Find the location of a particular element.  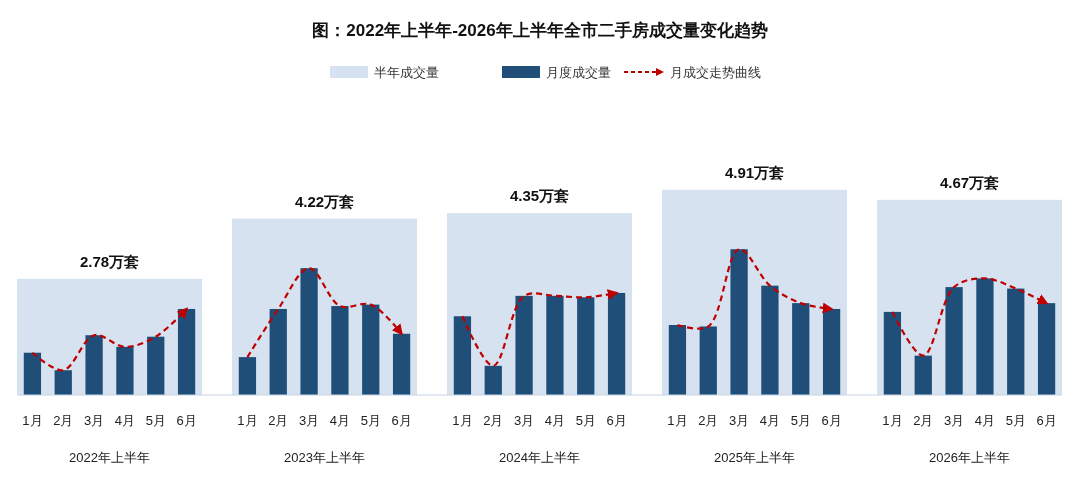

legend-label: 半年成交量 is located at coordinates (406, 72).